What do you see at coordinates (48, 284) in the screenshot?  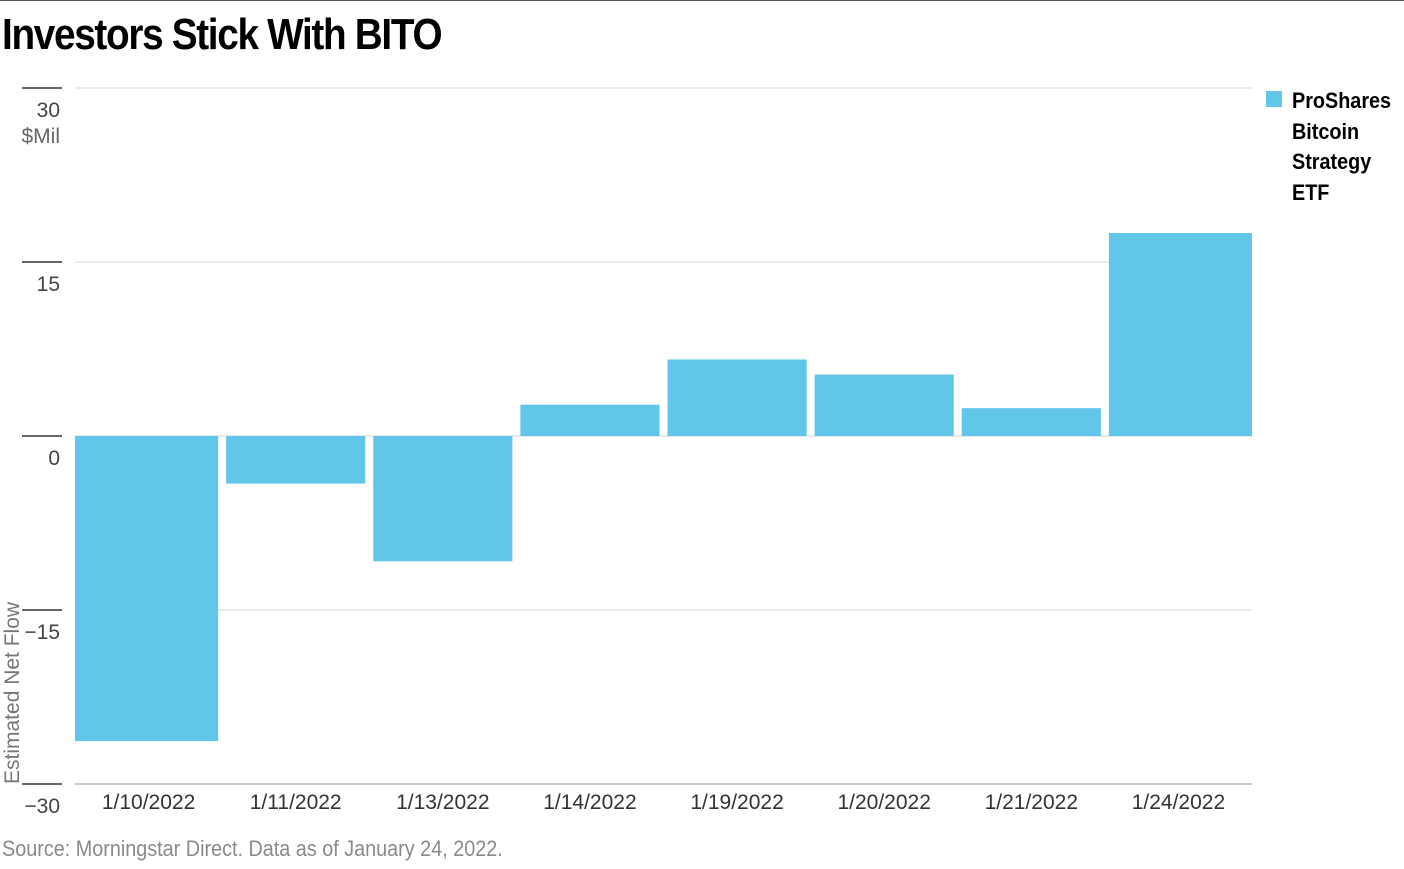 I see `y-tick-label: 15` at bounding box center [48, 284].